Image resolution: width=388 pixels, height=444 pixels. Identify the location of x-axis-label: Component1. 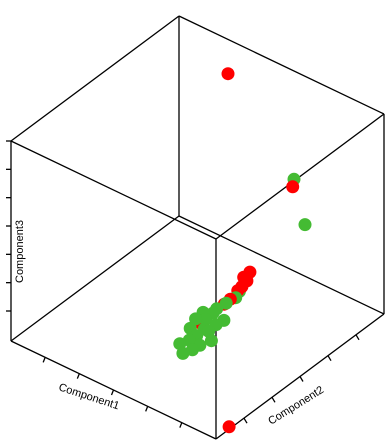
(89, 396).